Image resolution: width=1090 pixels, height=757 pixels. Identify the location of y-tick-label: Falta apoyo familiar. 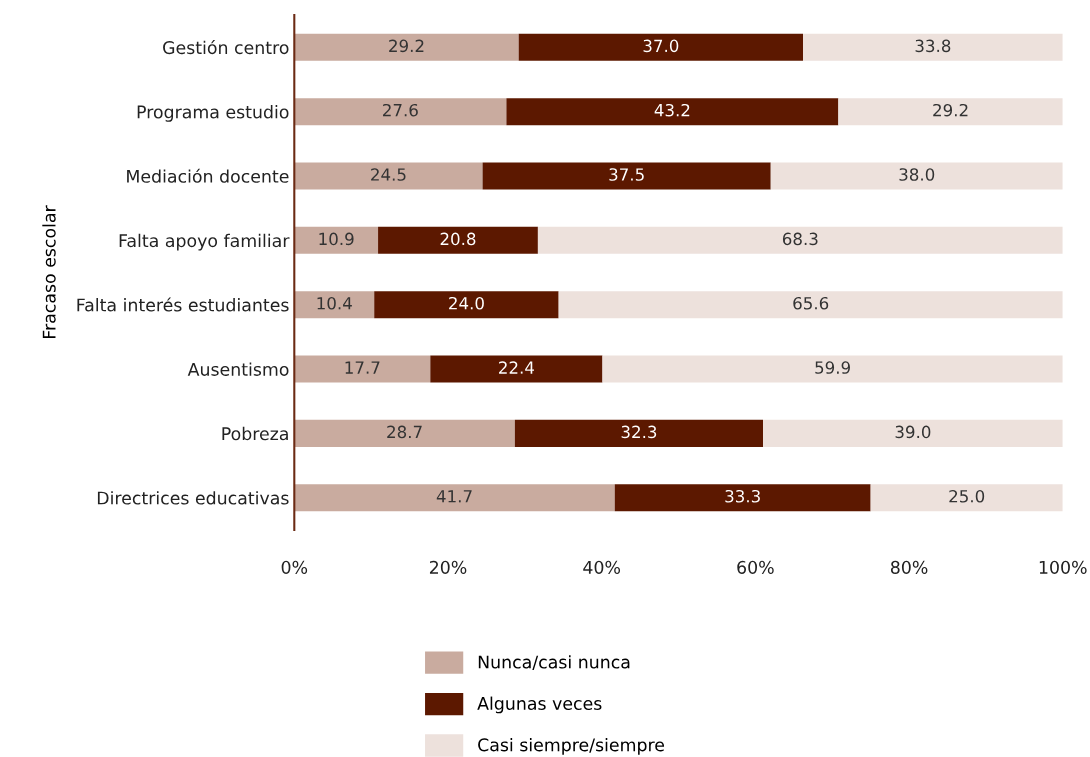
(204, 242).